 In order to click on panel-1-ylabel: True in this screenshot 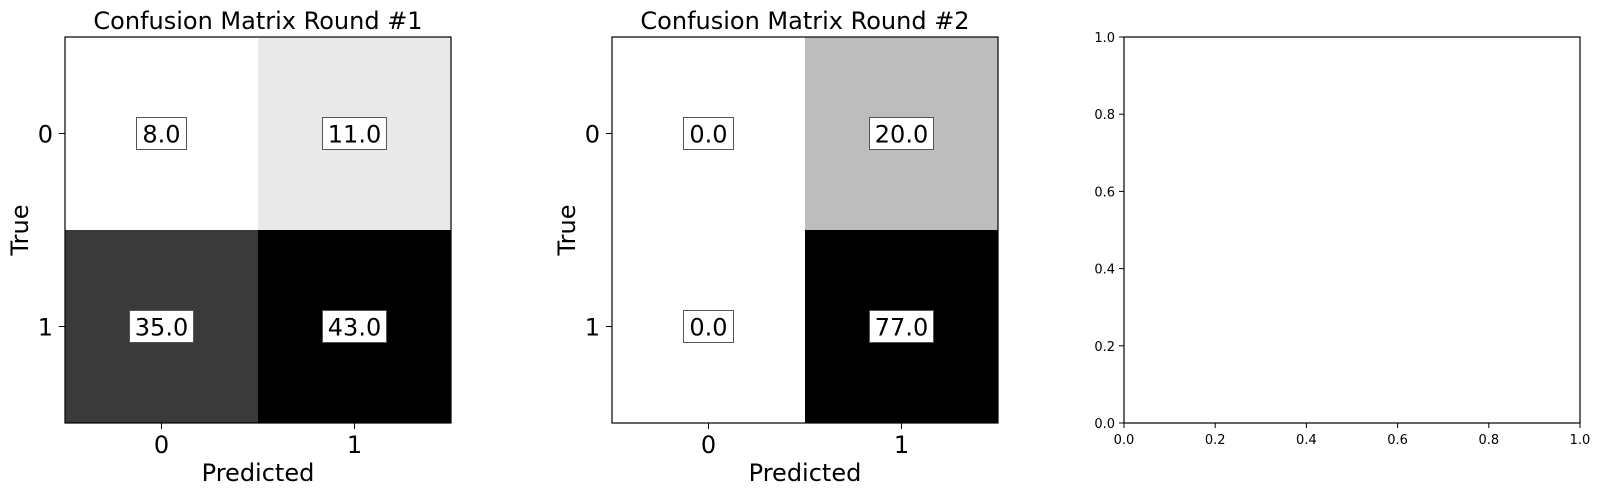, I will do `click(20, 231)`.